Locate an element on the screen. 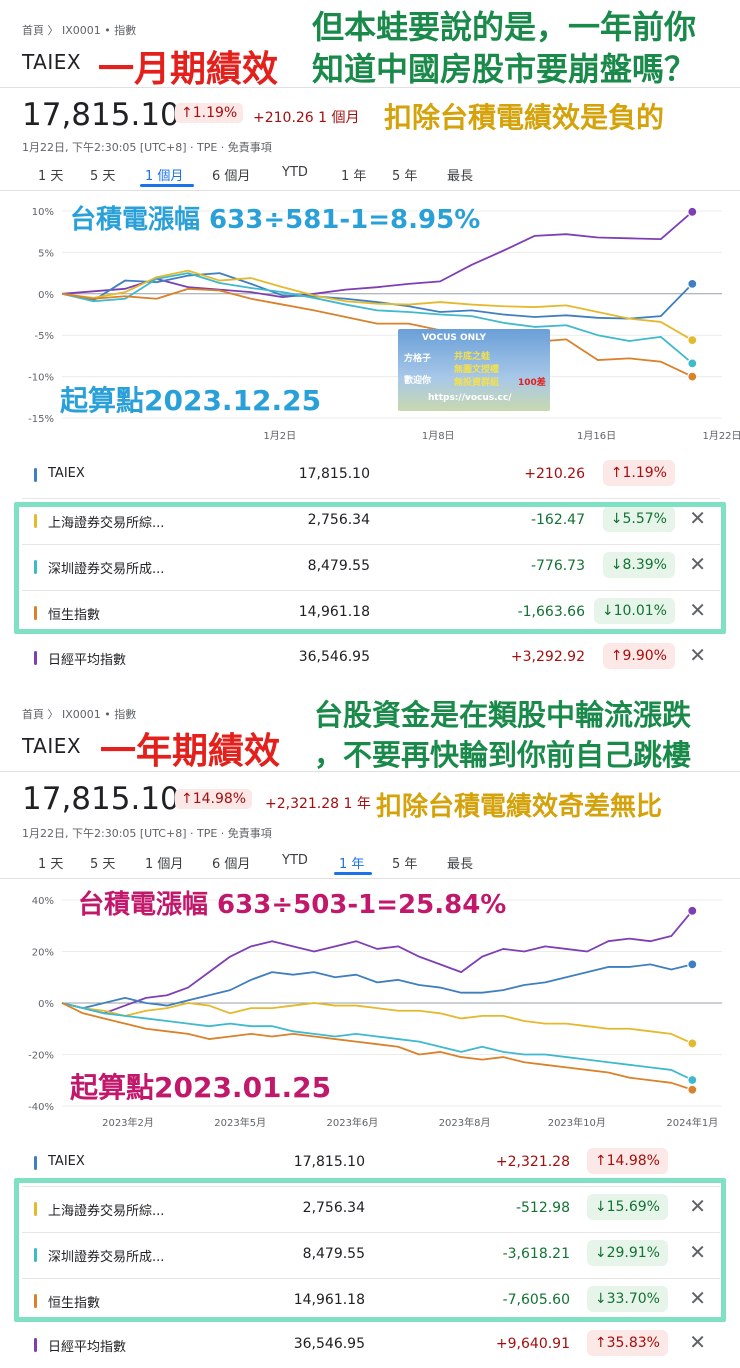 Image resolution: width=740 pixels, height=1368 pixels. index-name: TAIEX is located at coordinates (66, 1161).